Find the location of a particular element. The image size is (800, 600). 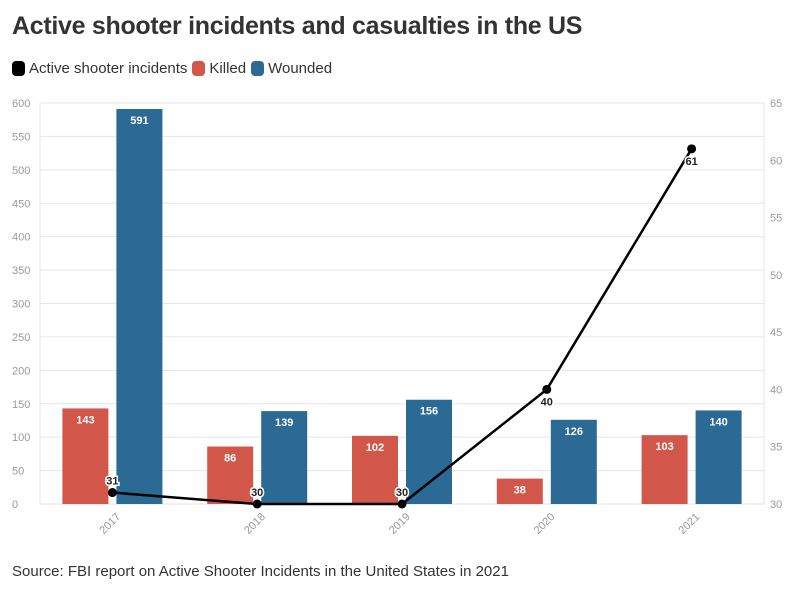

y-left-tick-label: 200 is located at coordinates (21, 371).